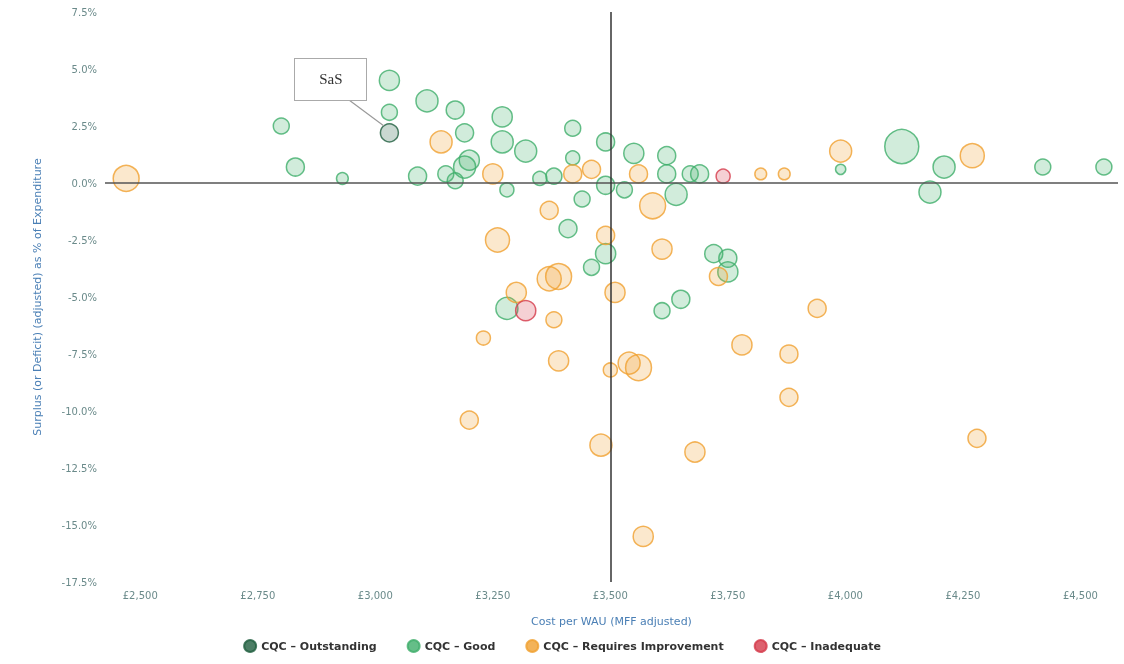 This screenshot has width=1124, height=664. I want to click on y-tick-label: -7.5%, so click(82, 354).